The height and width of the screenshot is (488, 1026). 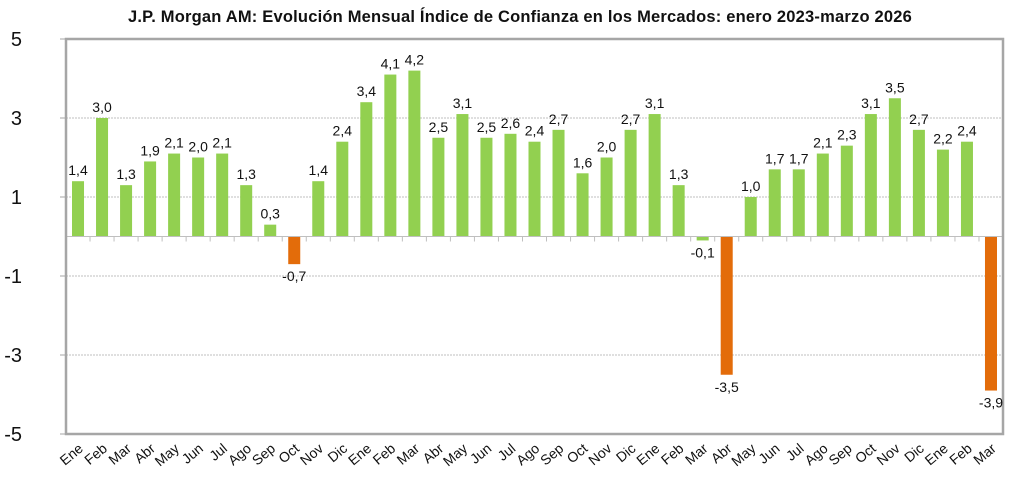 I want to click on x-tick-label: Mar, so click(x=984, y=454).